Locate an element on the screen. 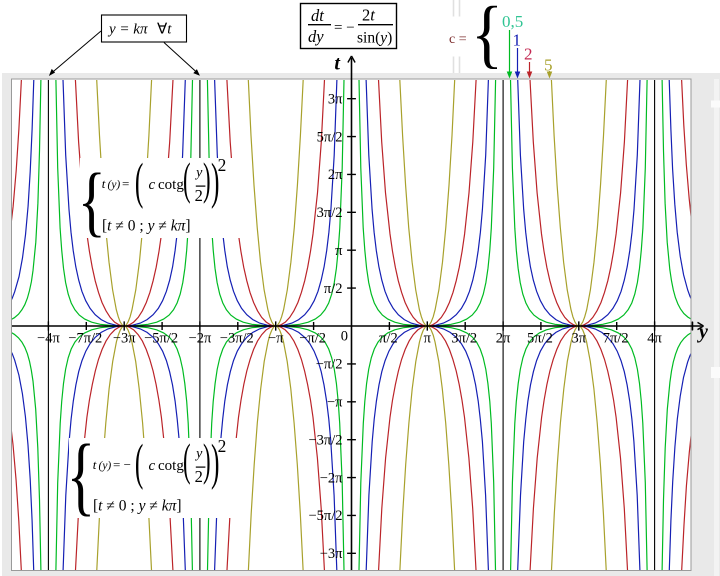 Image resolution: width=720 pixels, height=576 pixels. svg-text: 4π is located at coordinates (654, 339).